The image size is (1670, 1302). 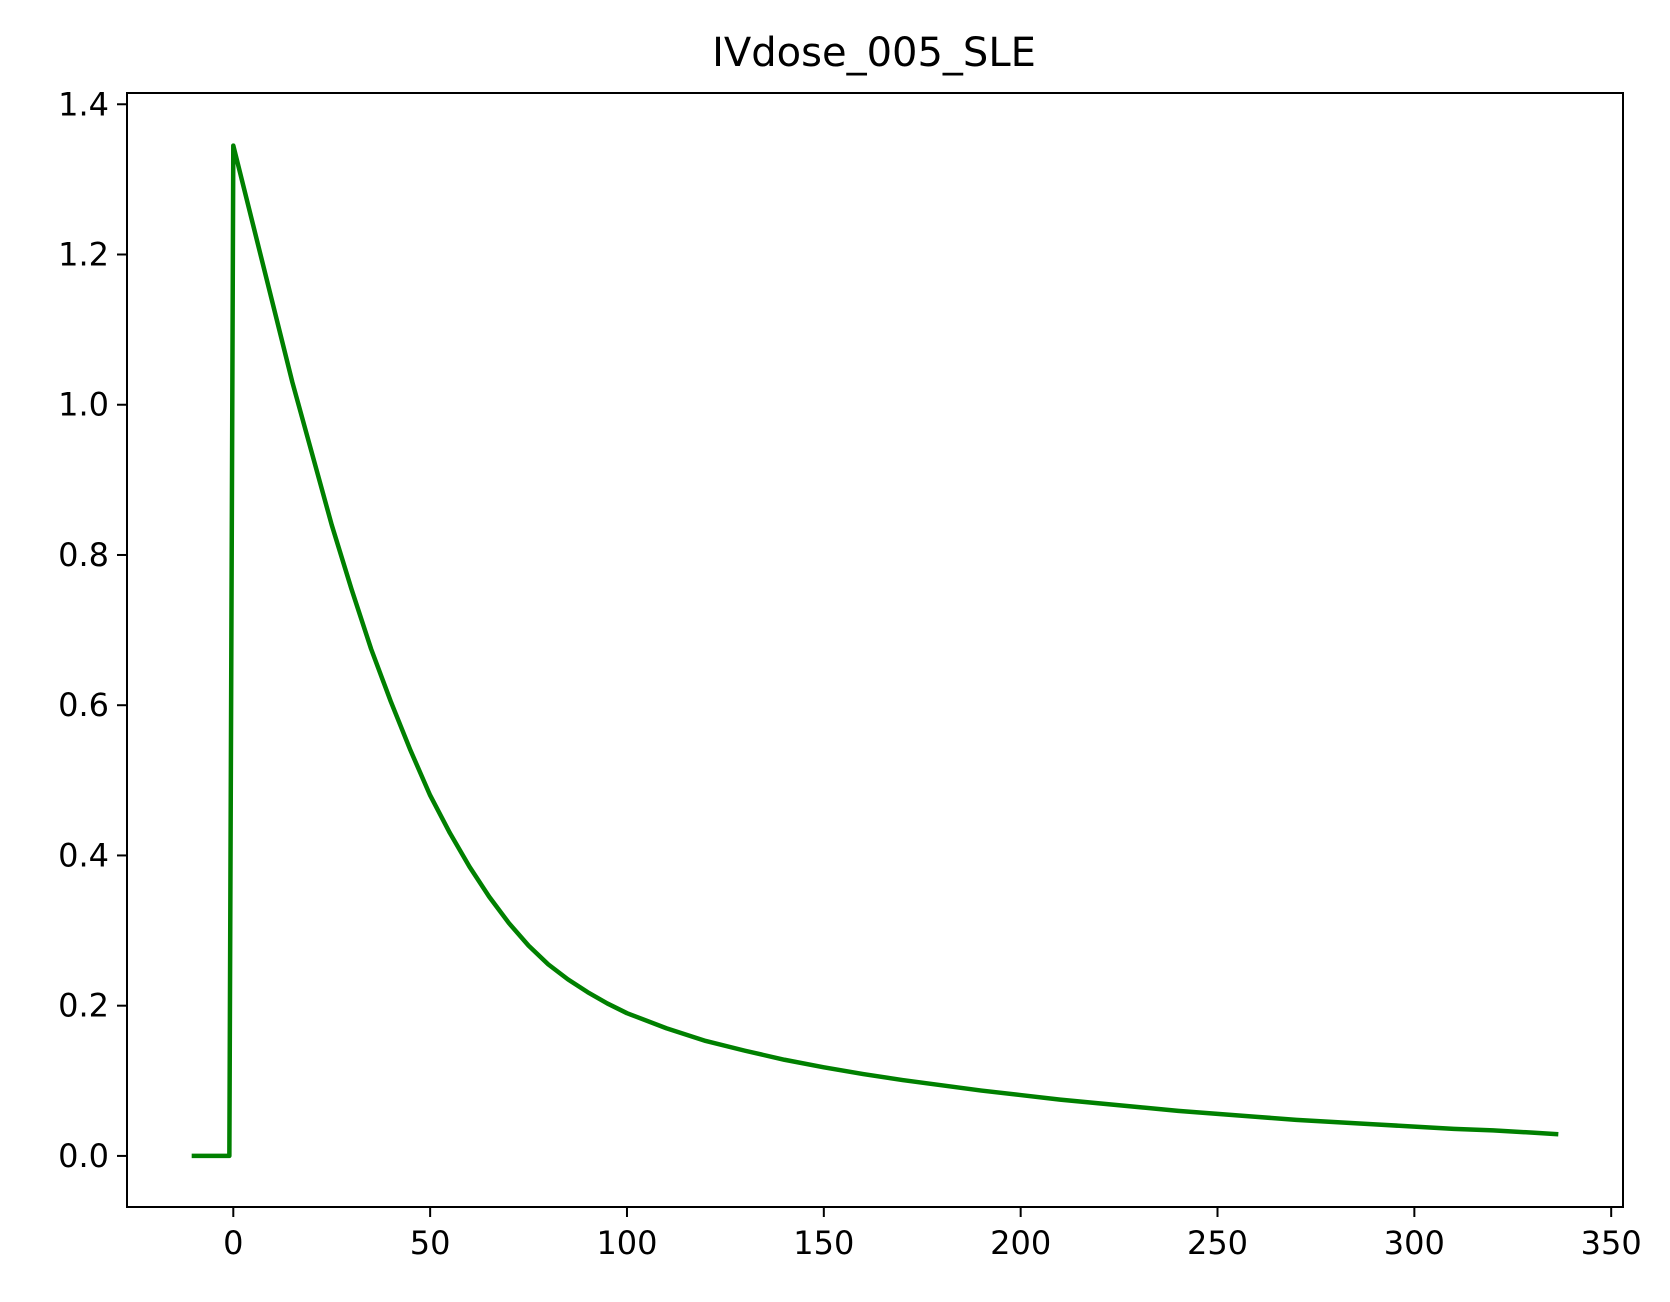 What do you see at coordinates (823, 1243) in the screenshot?
I see `x-tick-label-3: 150` at bounding box center [823, 1243].